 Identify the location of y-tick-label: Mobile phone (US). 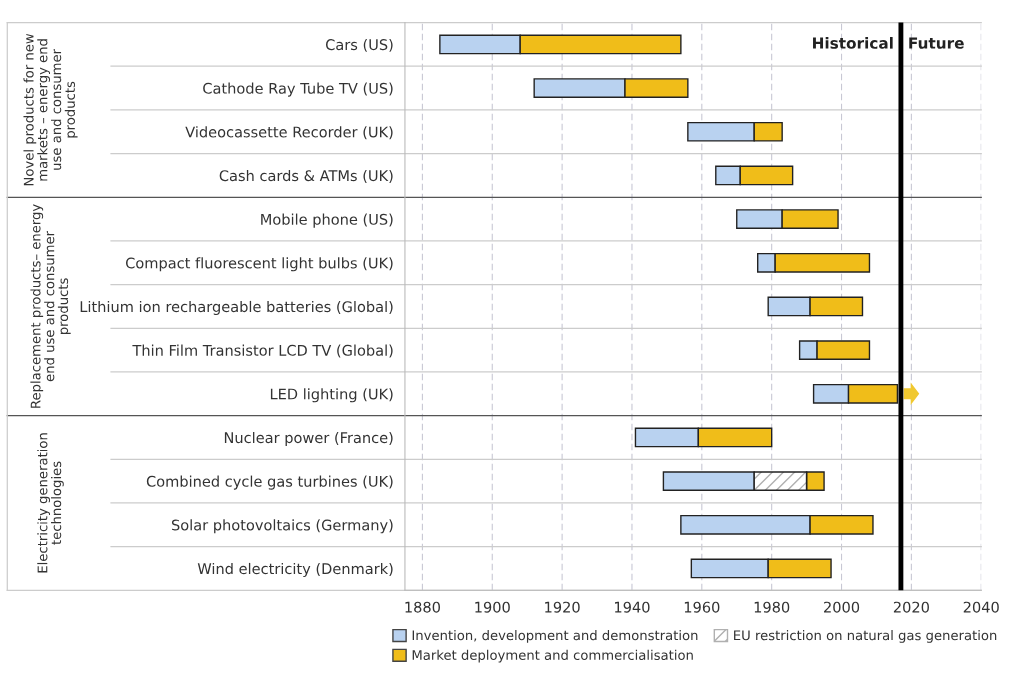
(327, 220).